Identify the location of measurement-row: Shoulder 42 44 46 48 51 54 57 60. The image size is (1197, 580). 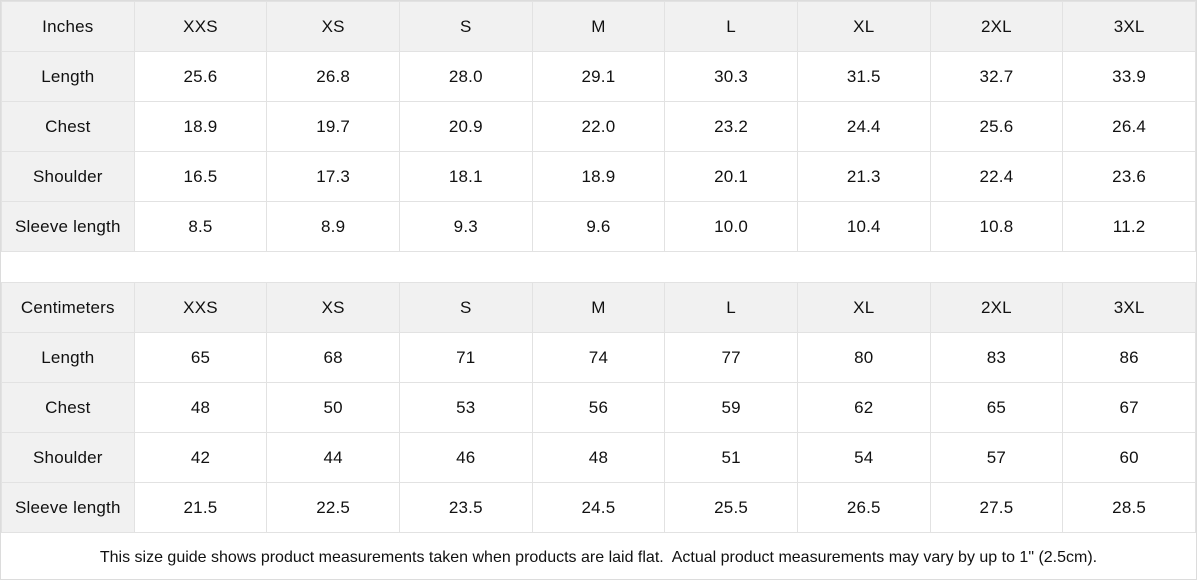
(598, 457).